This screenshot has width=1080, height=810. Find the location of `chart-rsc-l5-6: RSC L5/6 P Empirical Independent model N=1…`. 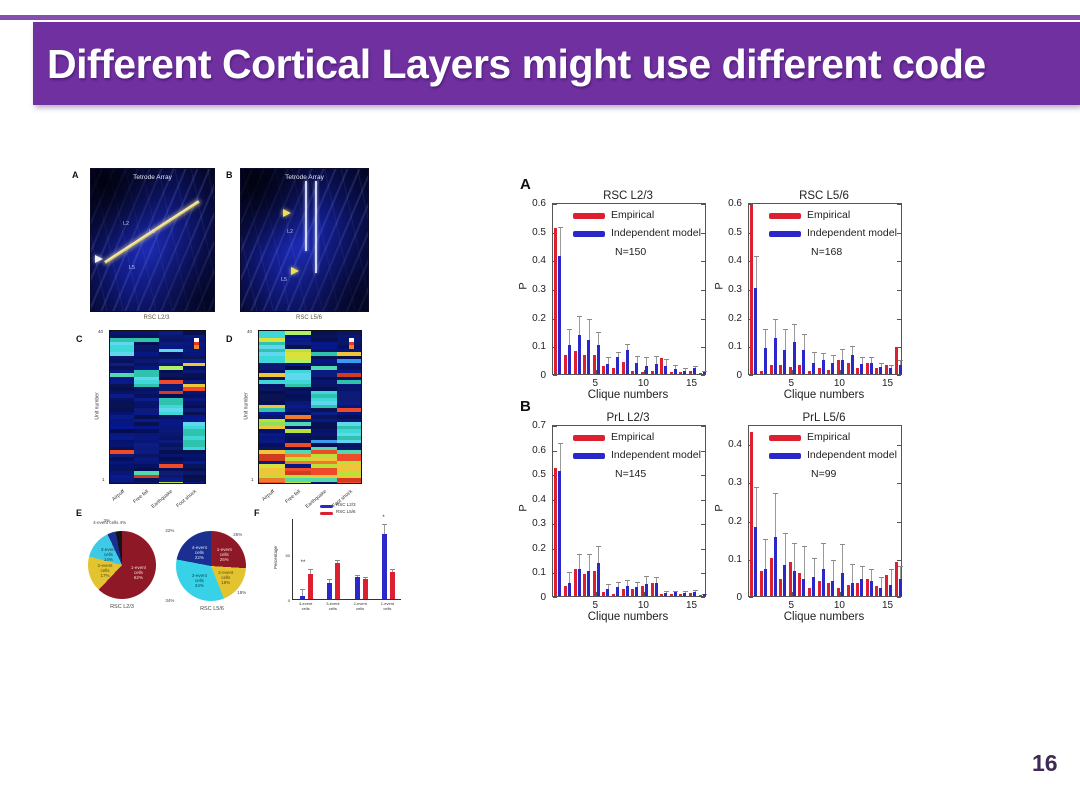

chart-rsc-l5-6: RSC L5/6 P Empirical Independent model N=1… is located at coordinates (815, 299).